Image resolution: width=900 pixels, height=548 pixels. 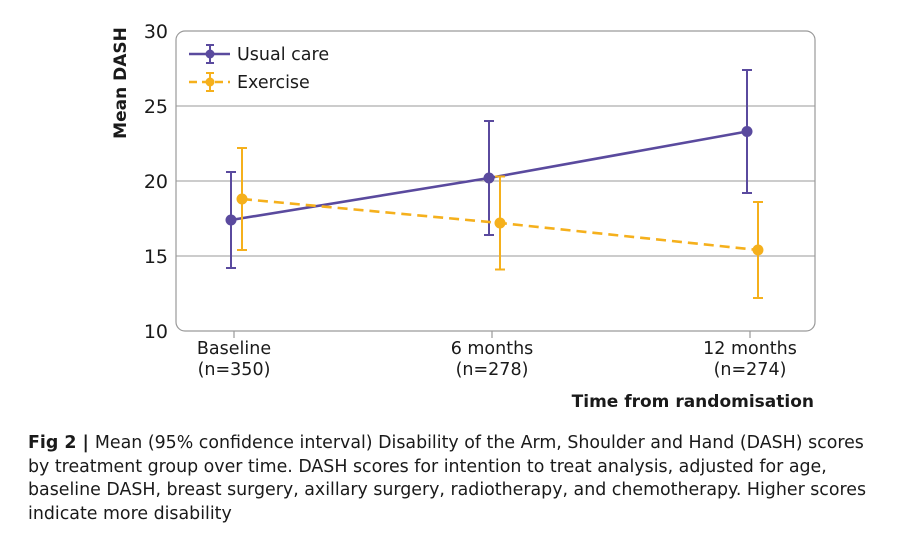 I want to click on legend: Usual care Exercise, so click(x=259, y=68).